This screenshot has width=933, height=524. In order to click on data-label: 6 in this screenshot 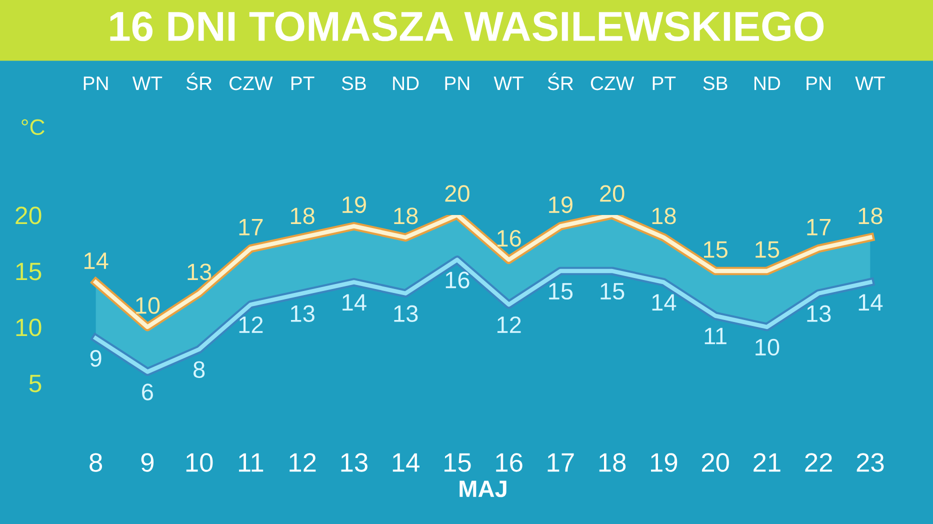, I will do `click(147, 392)`.